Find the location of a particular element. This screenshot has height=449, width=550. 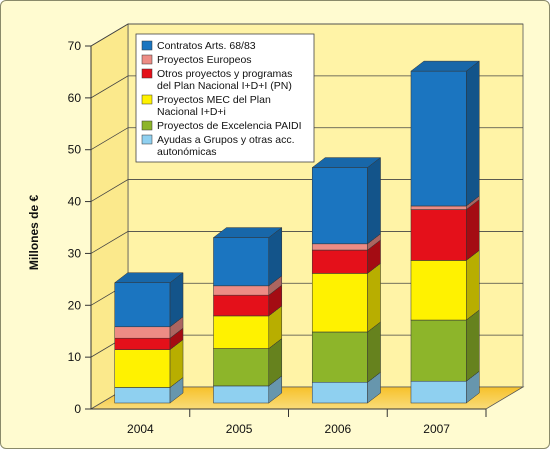

x-tick-label: 2006 is located at coordinates (338, 429).